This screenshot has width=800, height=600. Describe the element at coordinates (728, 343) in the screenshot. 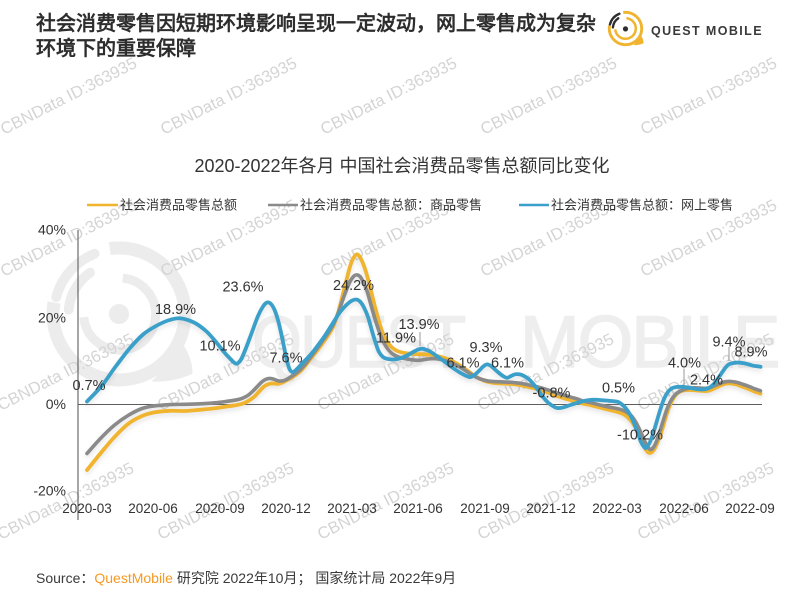

I see `svg-text: 9.4%` at that location.